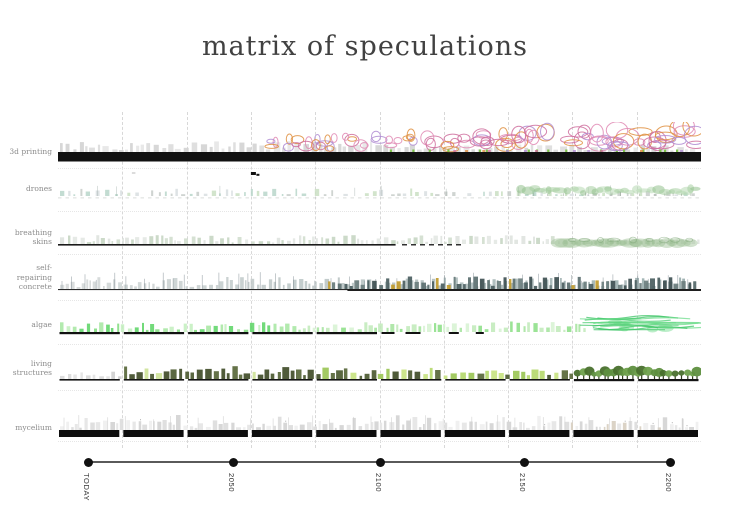 Image resolution: width=730 pixels, height=516 pixels. Describe the element at coordinates (41, 325) in the screenshot. I see `row-label-algae: algae` at that location.